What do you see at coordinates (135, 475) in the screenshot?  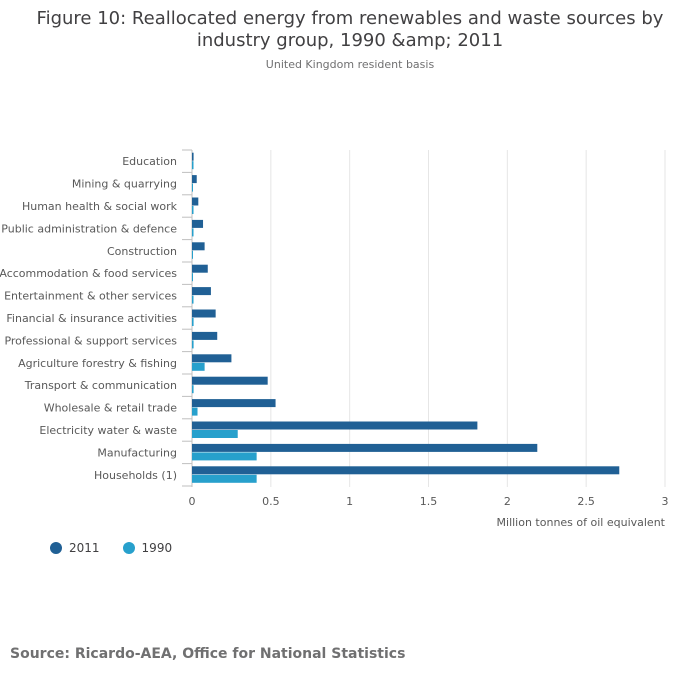 I see `category-label: Households (1)` at bounding box center [135, 475].